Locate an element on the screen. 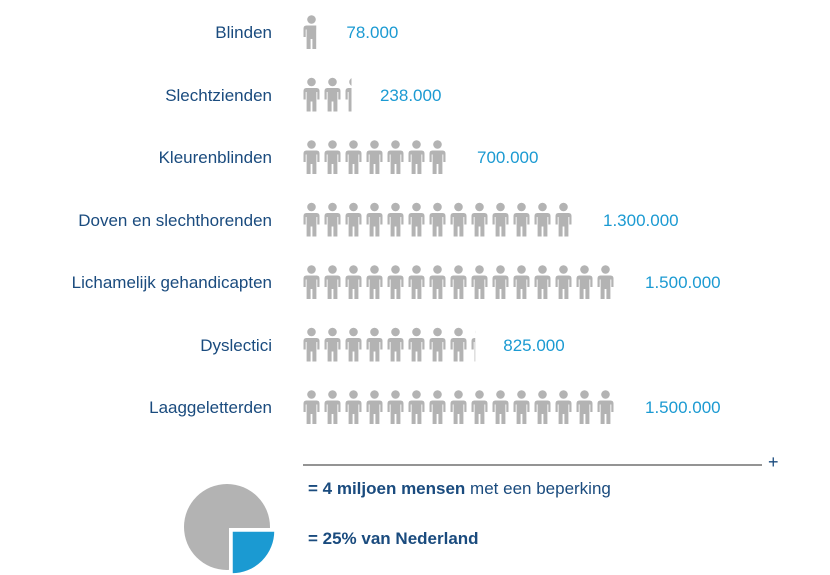 The image size is (830, 575). pie-highlight-slice is located at coordinates (253, 552).